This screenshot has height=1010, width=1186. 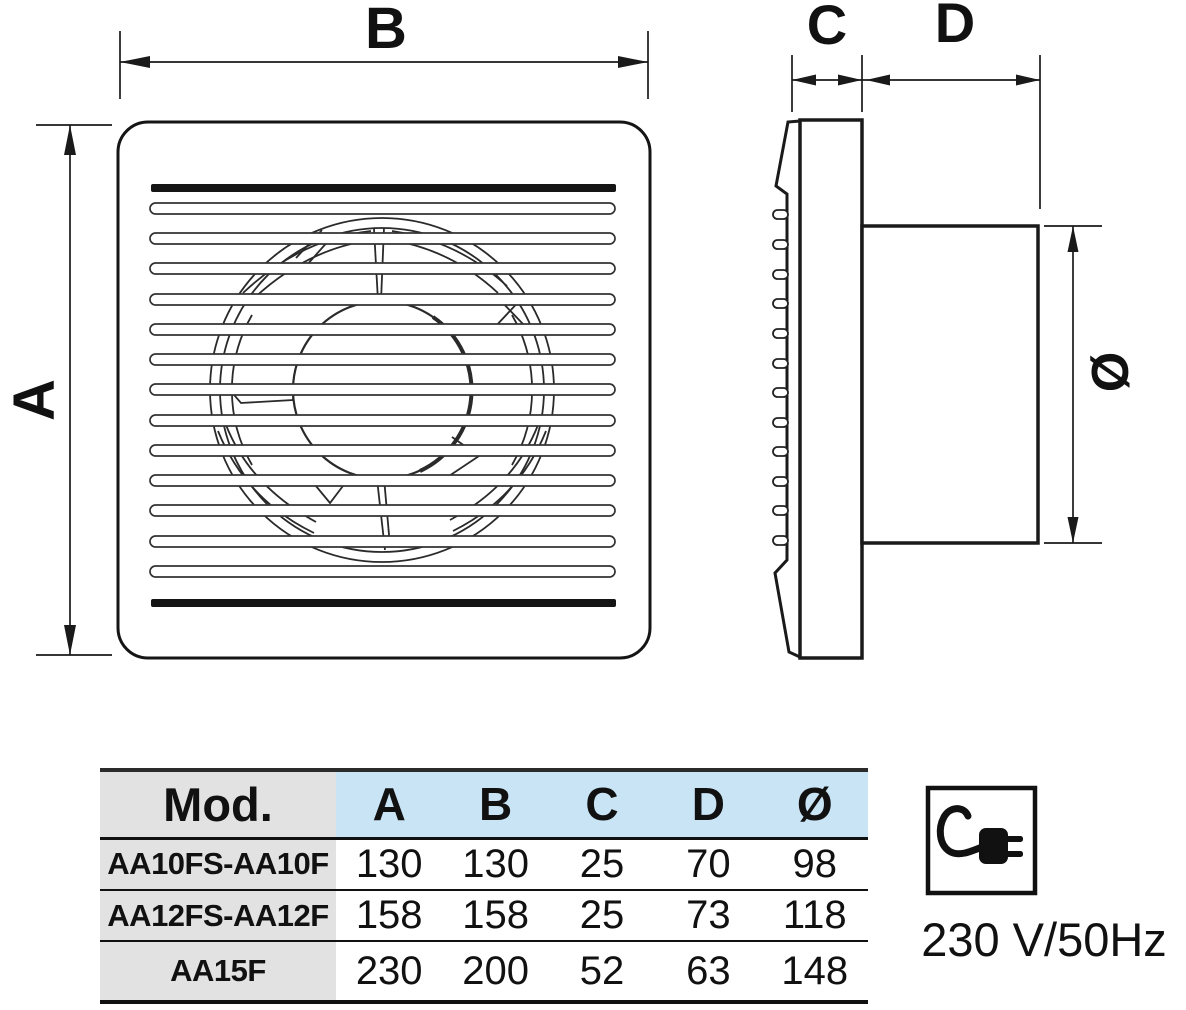 What do you see at coordinates (218, 864) in the screenshot?
I see `model-name: AA10FS-AA10F` at bounding box center [218, 864].